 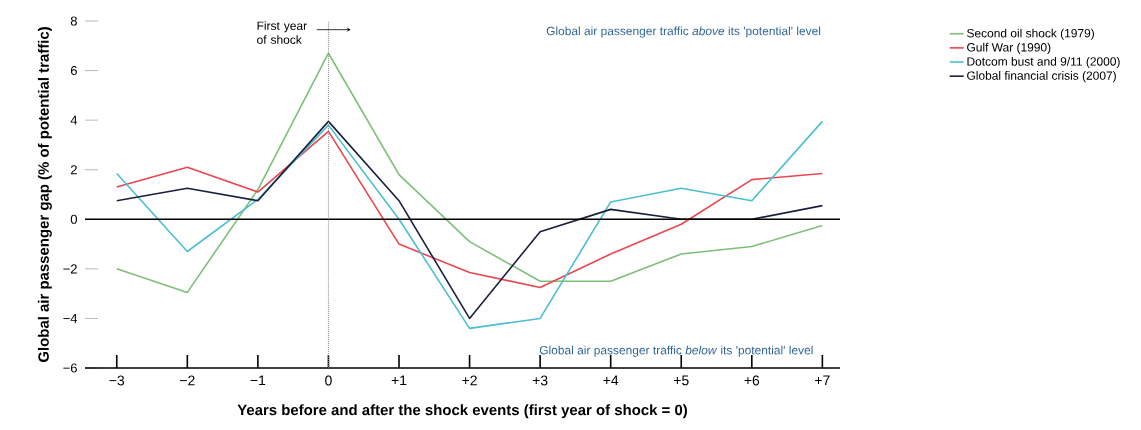 What do you see at coordinates (328, 380) in the screenshot?
I see `x-tick-label: 0` at bounding box center [328, 380].